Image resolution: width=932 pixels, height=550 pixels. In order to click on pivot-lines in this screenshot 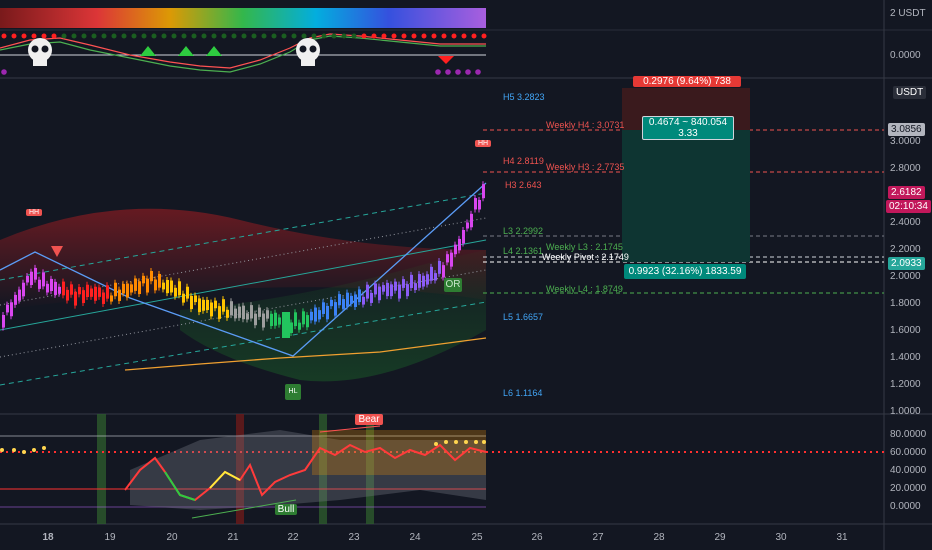, I will do `click(683, 211)`.